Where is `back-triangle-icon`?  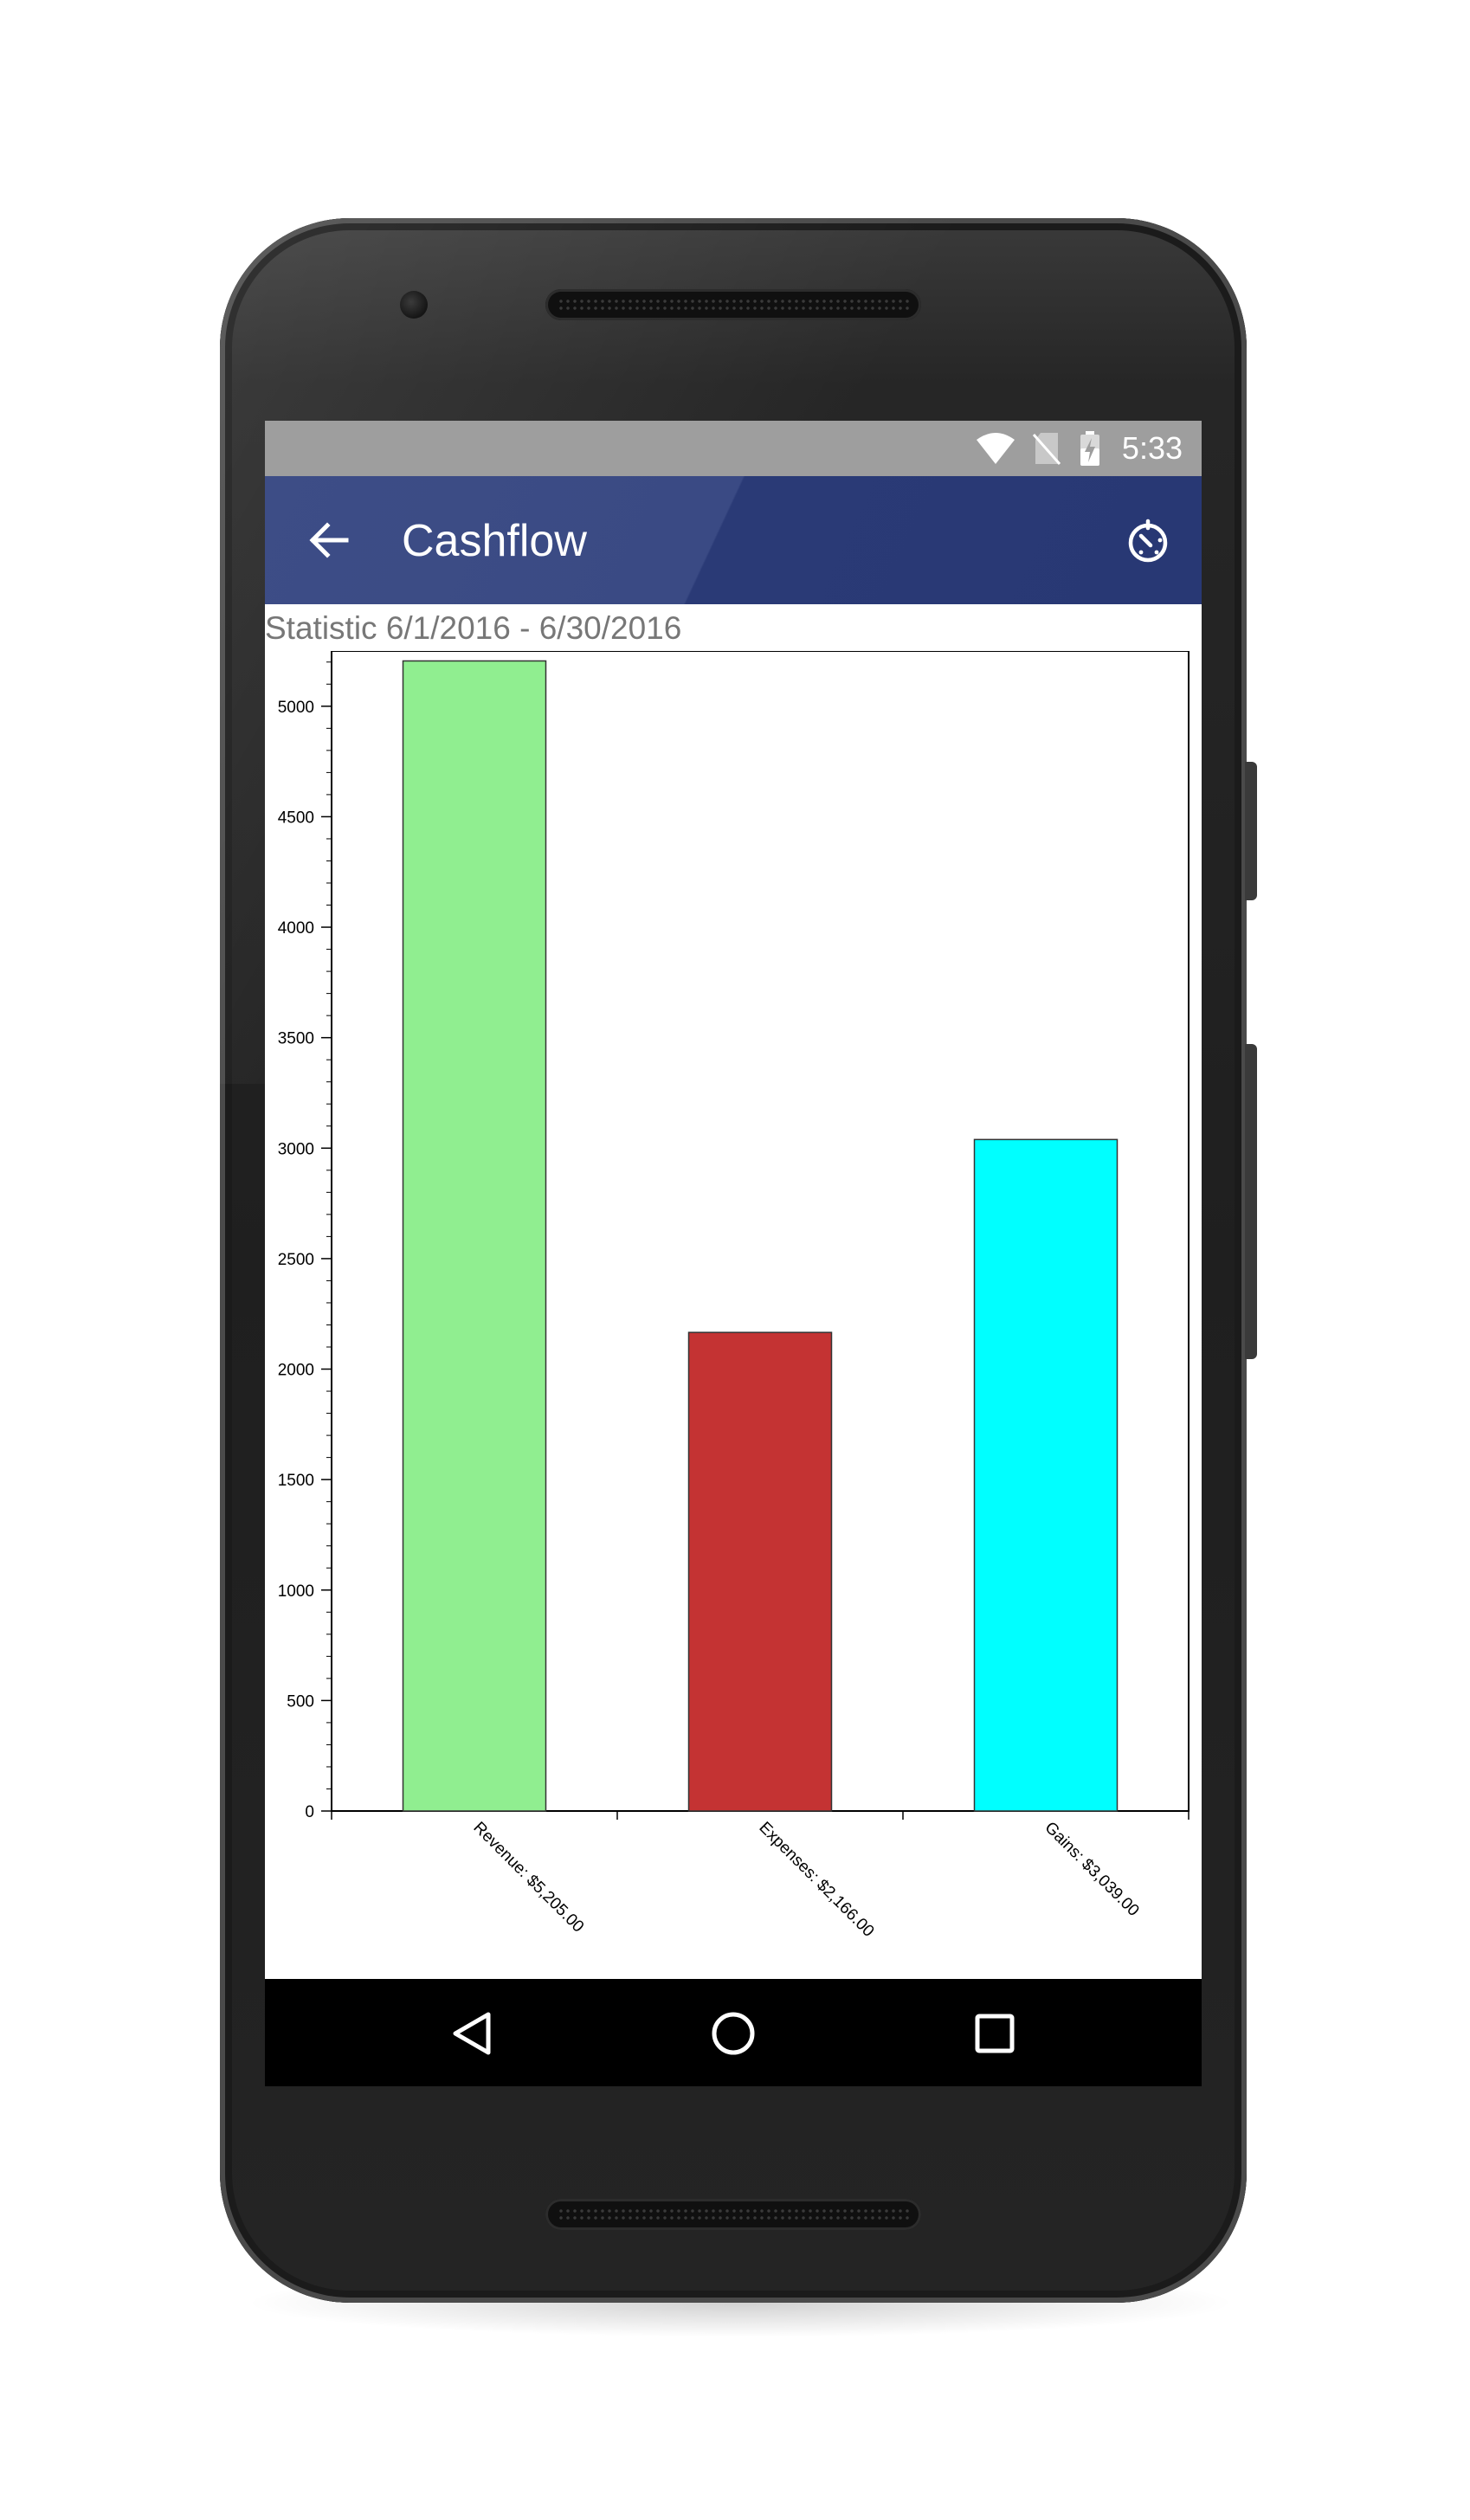 back-triangle-icon is located at coordinates (474, 2033).